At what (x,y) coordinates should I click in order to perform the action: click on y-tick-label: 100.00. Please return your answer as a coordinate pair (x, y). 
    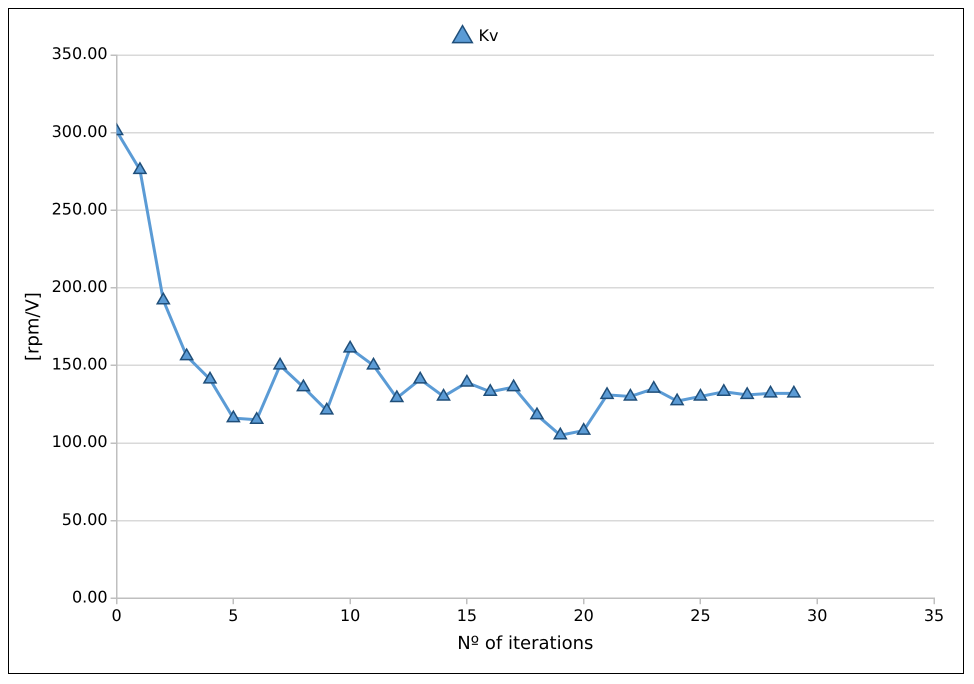
    Looking at the image, I should click on (80, 442).